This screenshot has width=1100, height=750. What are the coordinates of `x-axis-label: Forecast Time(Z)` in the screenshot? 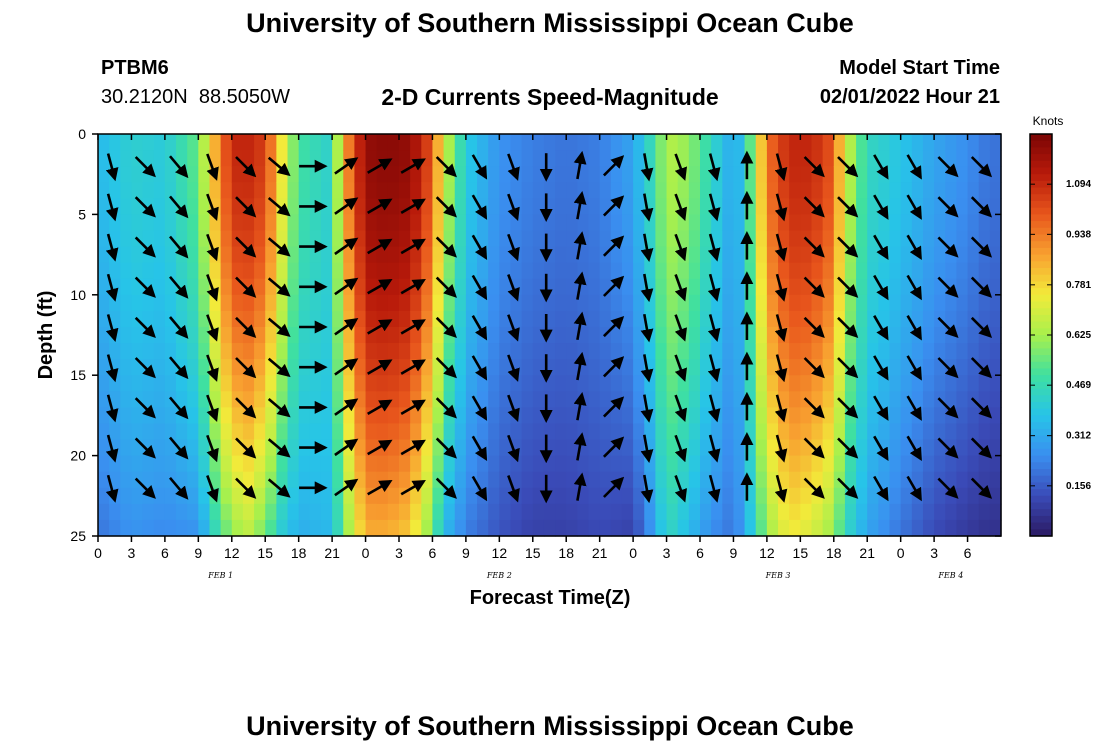 It's located at (550, 598).